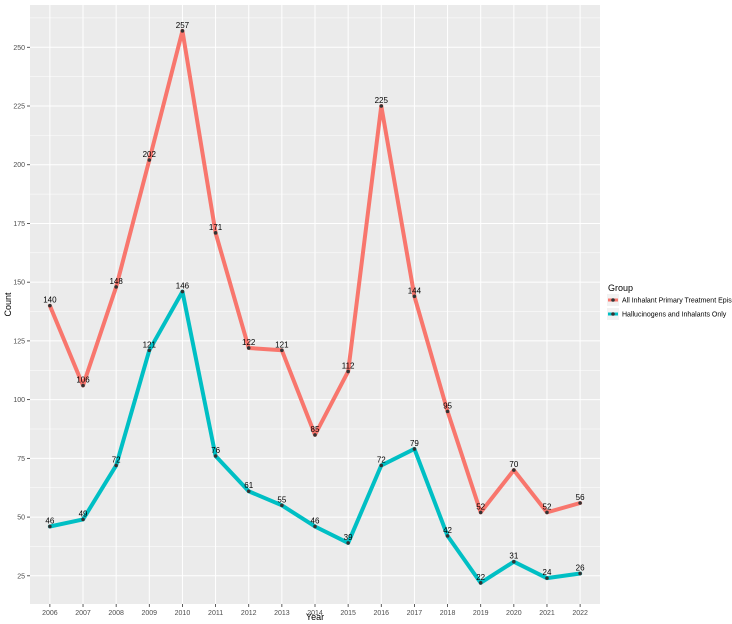 The image size is (732, 624). What do you see at coordinates (21, 459) in the screenshot?
I see `y-tick-label: 75` at bounding box center [21, 459].